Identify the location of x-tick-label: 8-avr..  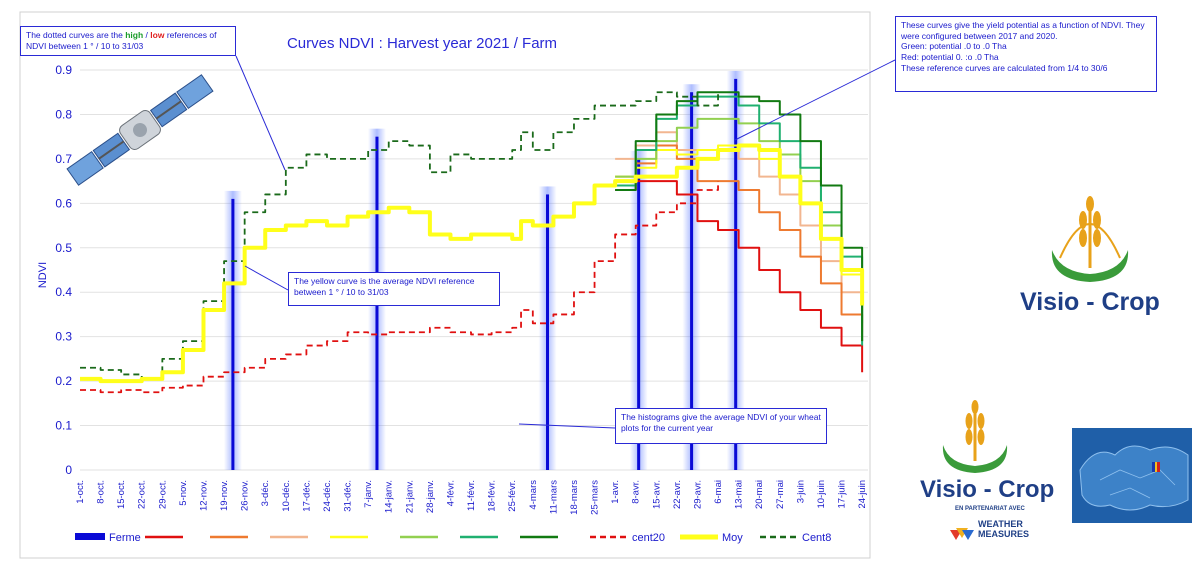
(636, 492).